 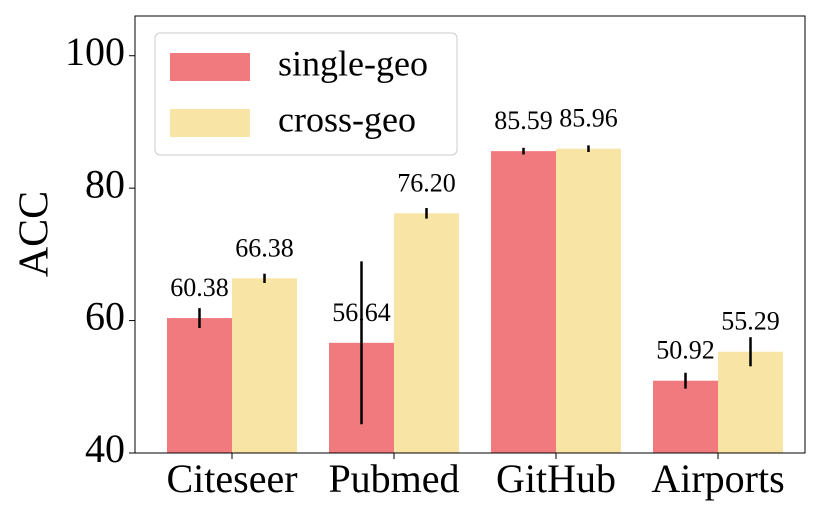 I want to click on x-tick-label: Pubmed, so click(x=393, y=478).